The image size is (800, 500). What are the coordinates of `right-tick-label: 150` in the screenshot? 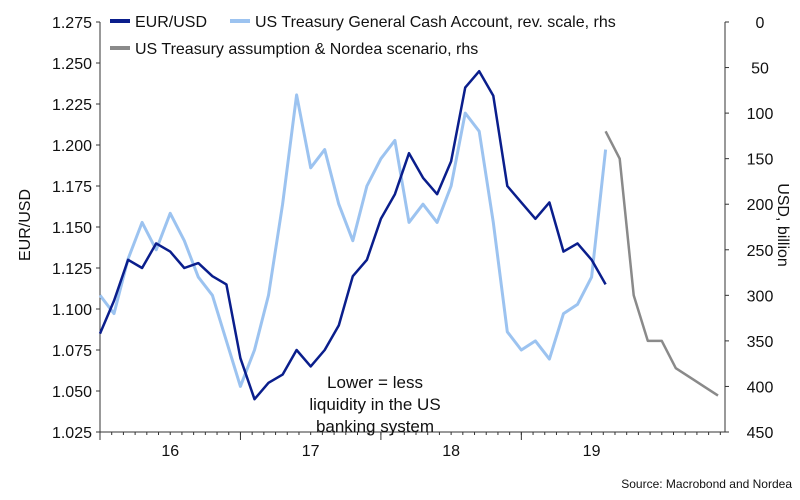 It's located at (760, 160).